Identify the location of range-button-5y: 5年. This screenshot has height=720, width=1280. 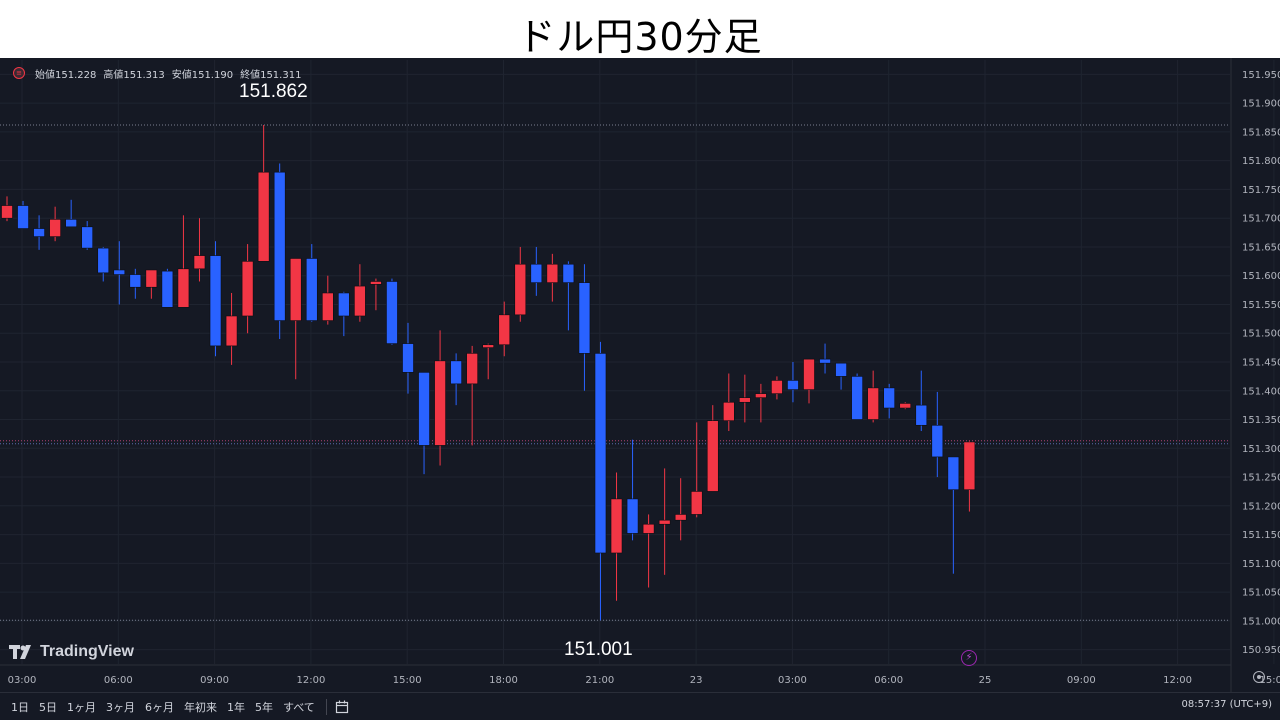
(264, 707).